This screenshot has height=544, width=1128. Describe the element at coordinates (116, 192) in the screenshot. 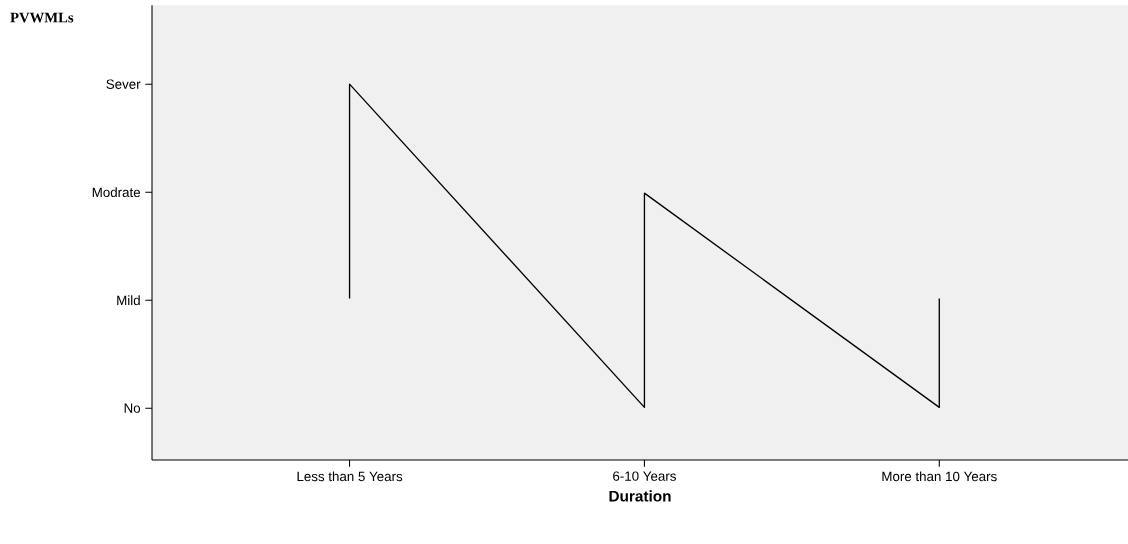

I see `category-label: Modrate` at that location.